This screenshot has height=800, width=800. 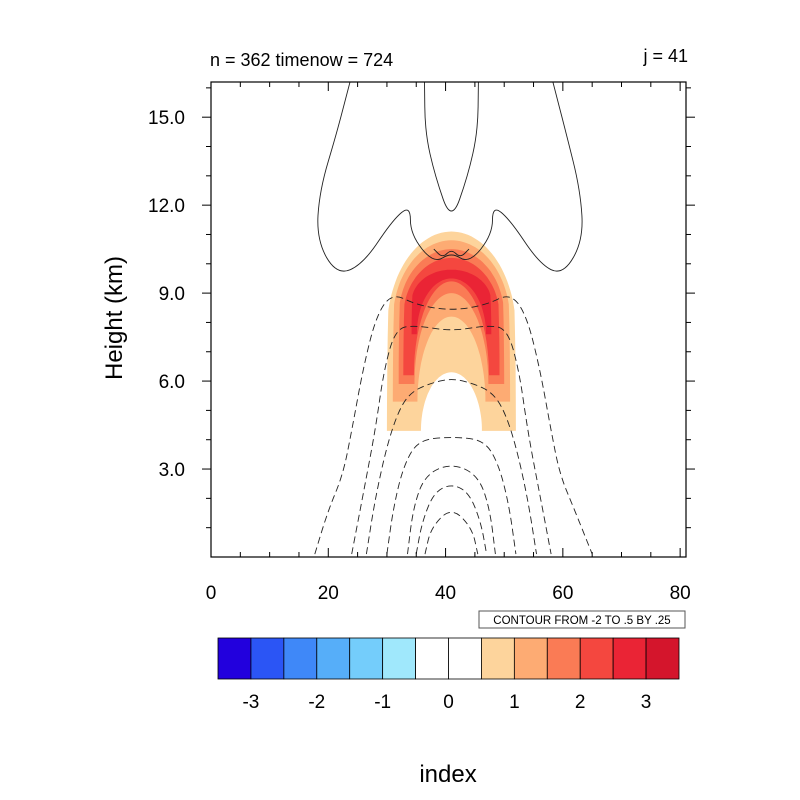 What do you see at coordinates (114, 318) in the screenshot?
I see `y-axis-label: Height (km)` at bounding box center [114, 318].